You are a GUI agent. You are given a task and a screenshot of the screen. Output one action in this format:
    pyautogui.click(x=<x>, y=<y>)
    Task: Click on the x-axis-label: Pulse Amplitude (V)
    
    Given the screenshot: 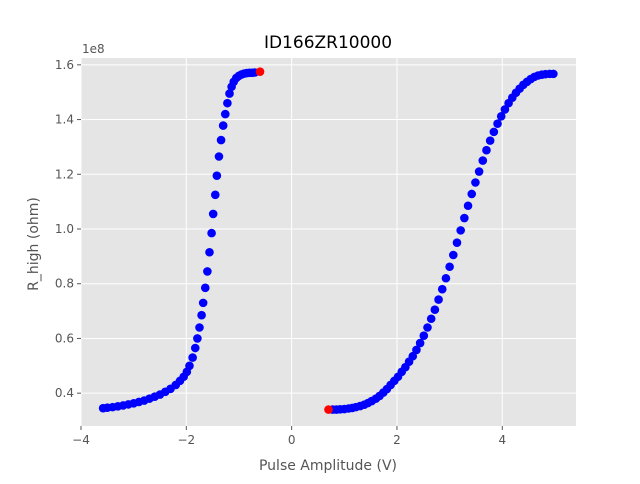 What is the action you would take?
    pyautogui.click(x=328, y=466)
    